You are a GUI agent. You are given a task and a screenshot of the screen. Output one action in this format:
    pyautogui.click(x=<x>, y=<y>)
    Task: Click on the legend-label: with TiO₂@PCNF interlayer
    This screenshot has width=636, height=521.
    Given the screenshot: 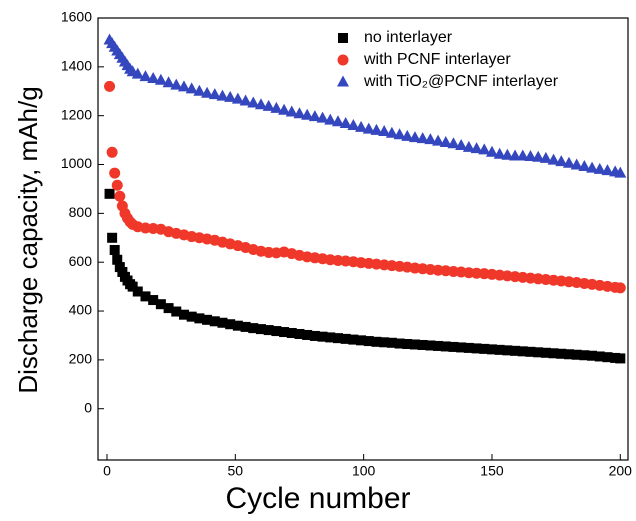 What is the action you would take?
    pyautogui.click(x=461, y=81)
    